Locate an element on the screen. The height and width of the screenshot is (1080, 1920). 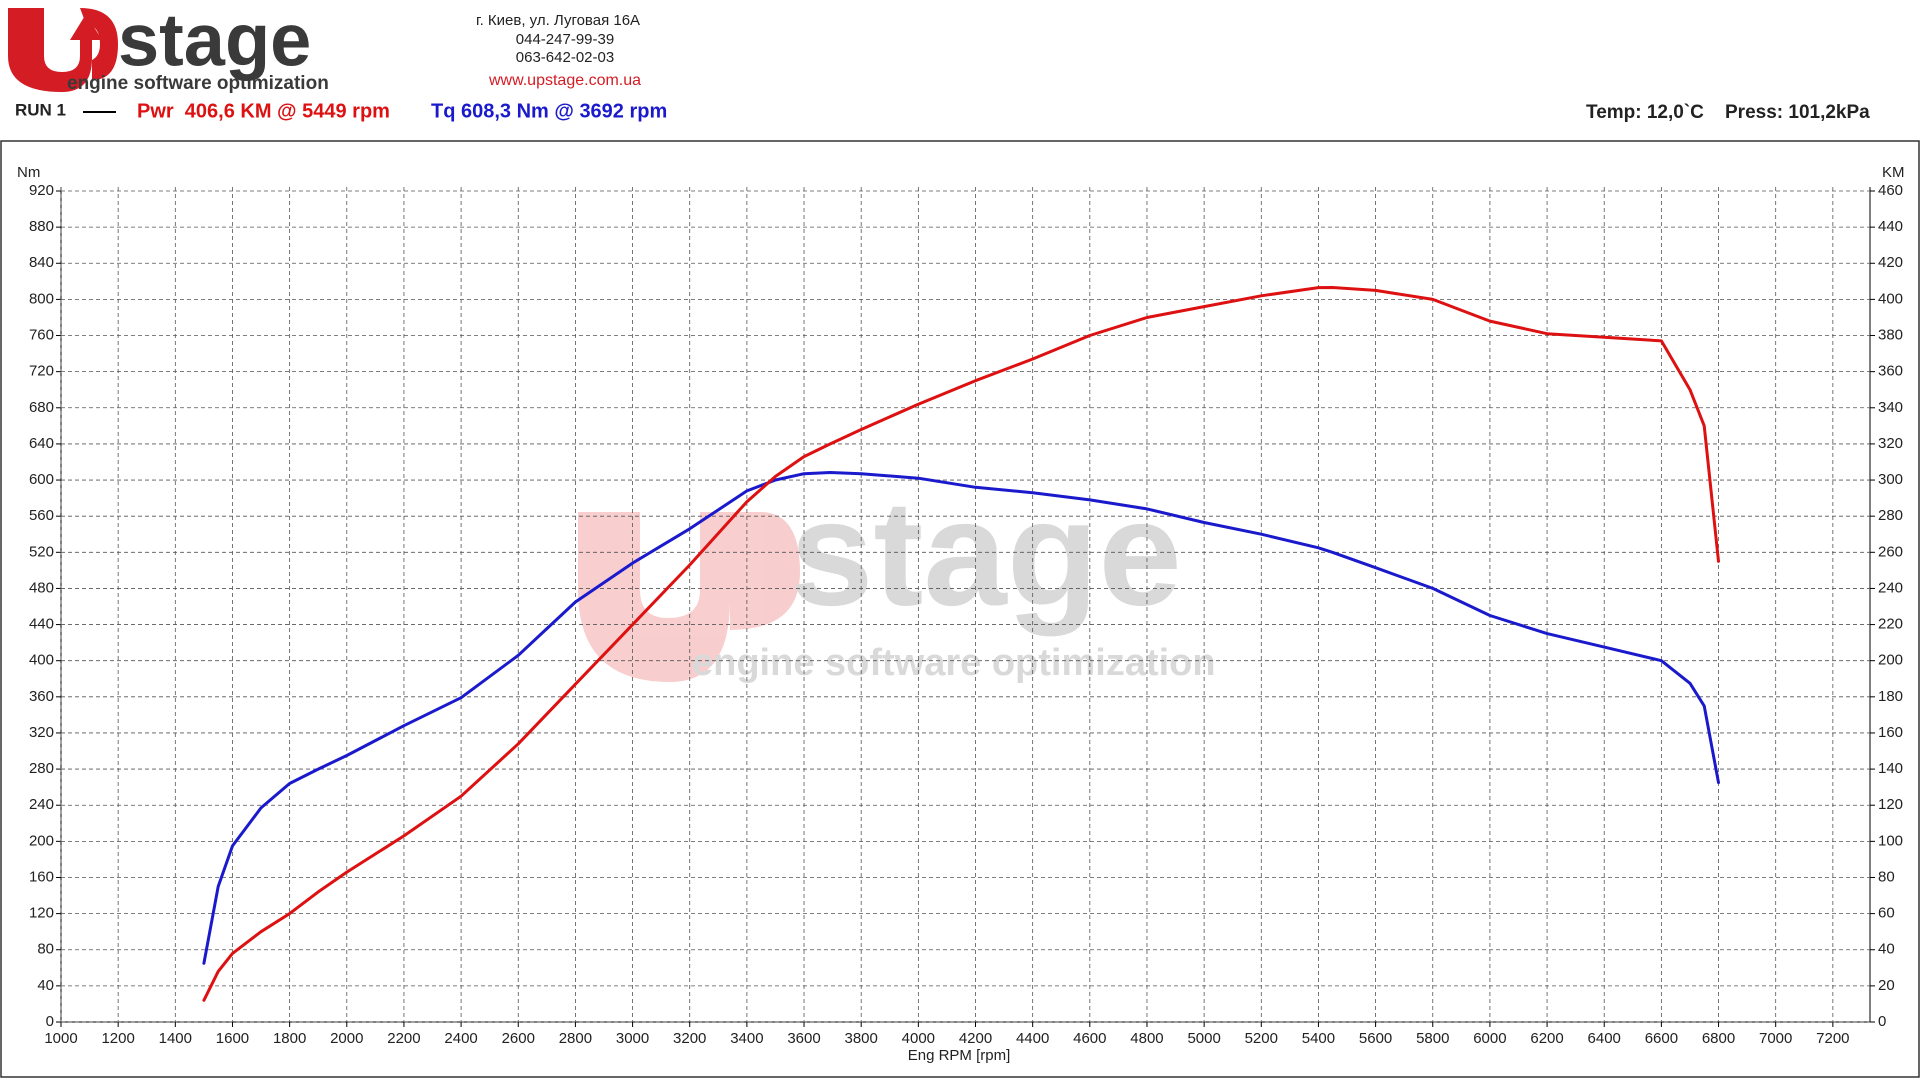
watermark-u is located at coordinates (689, 597).